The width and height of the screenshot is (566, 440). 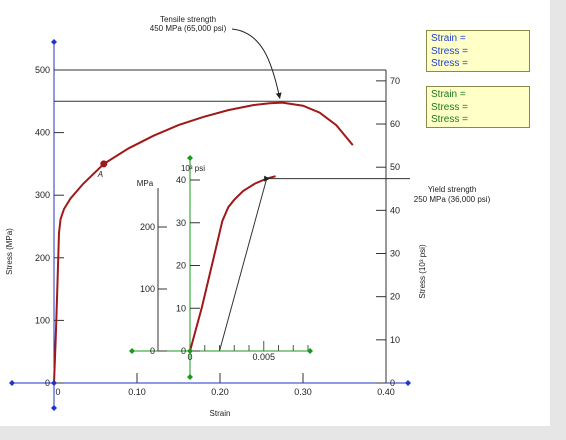 What do you see at coordinates (395, 81) in the screenshot?
I see `y-right-tick-label: 70` at bounding box center [395, 81].